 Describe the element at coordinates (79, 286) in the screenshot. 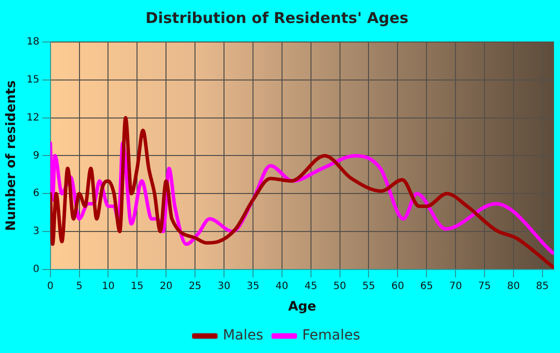

I see `x-tick-label: 5` at that location.